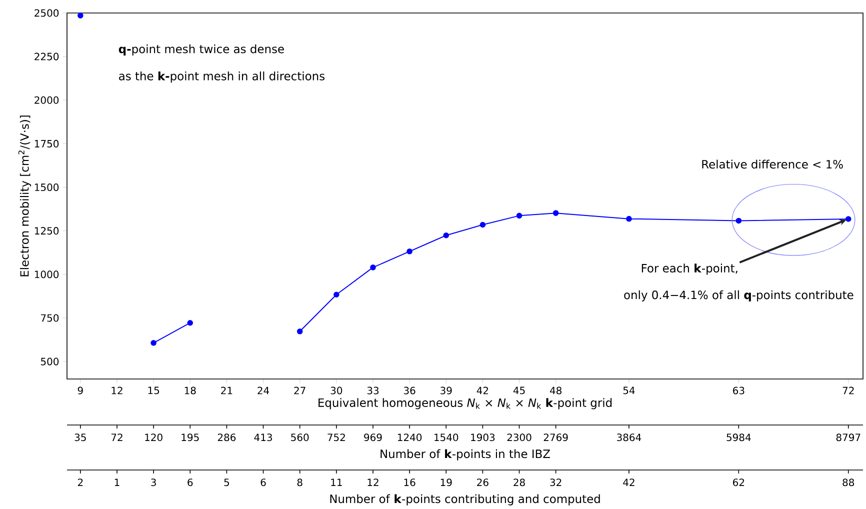  Describe the element at coordinates (300, 438) in the screenshot. I see `text: 560` at that location.